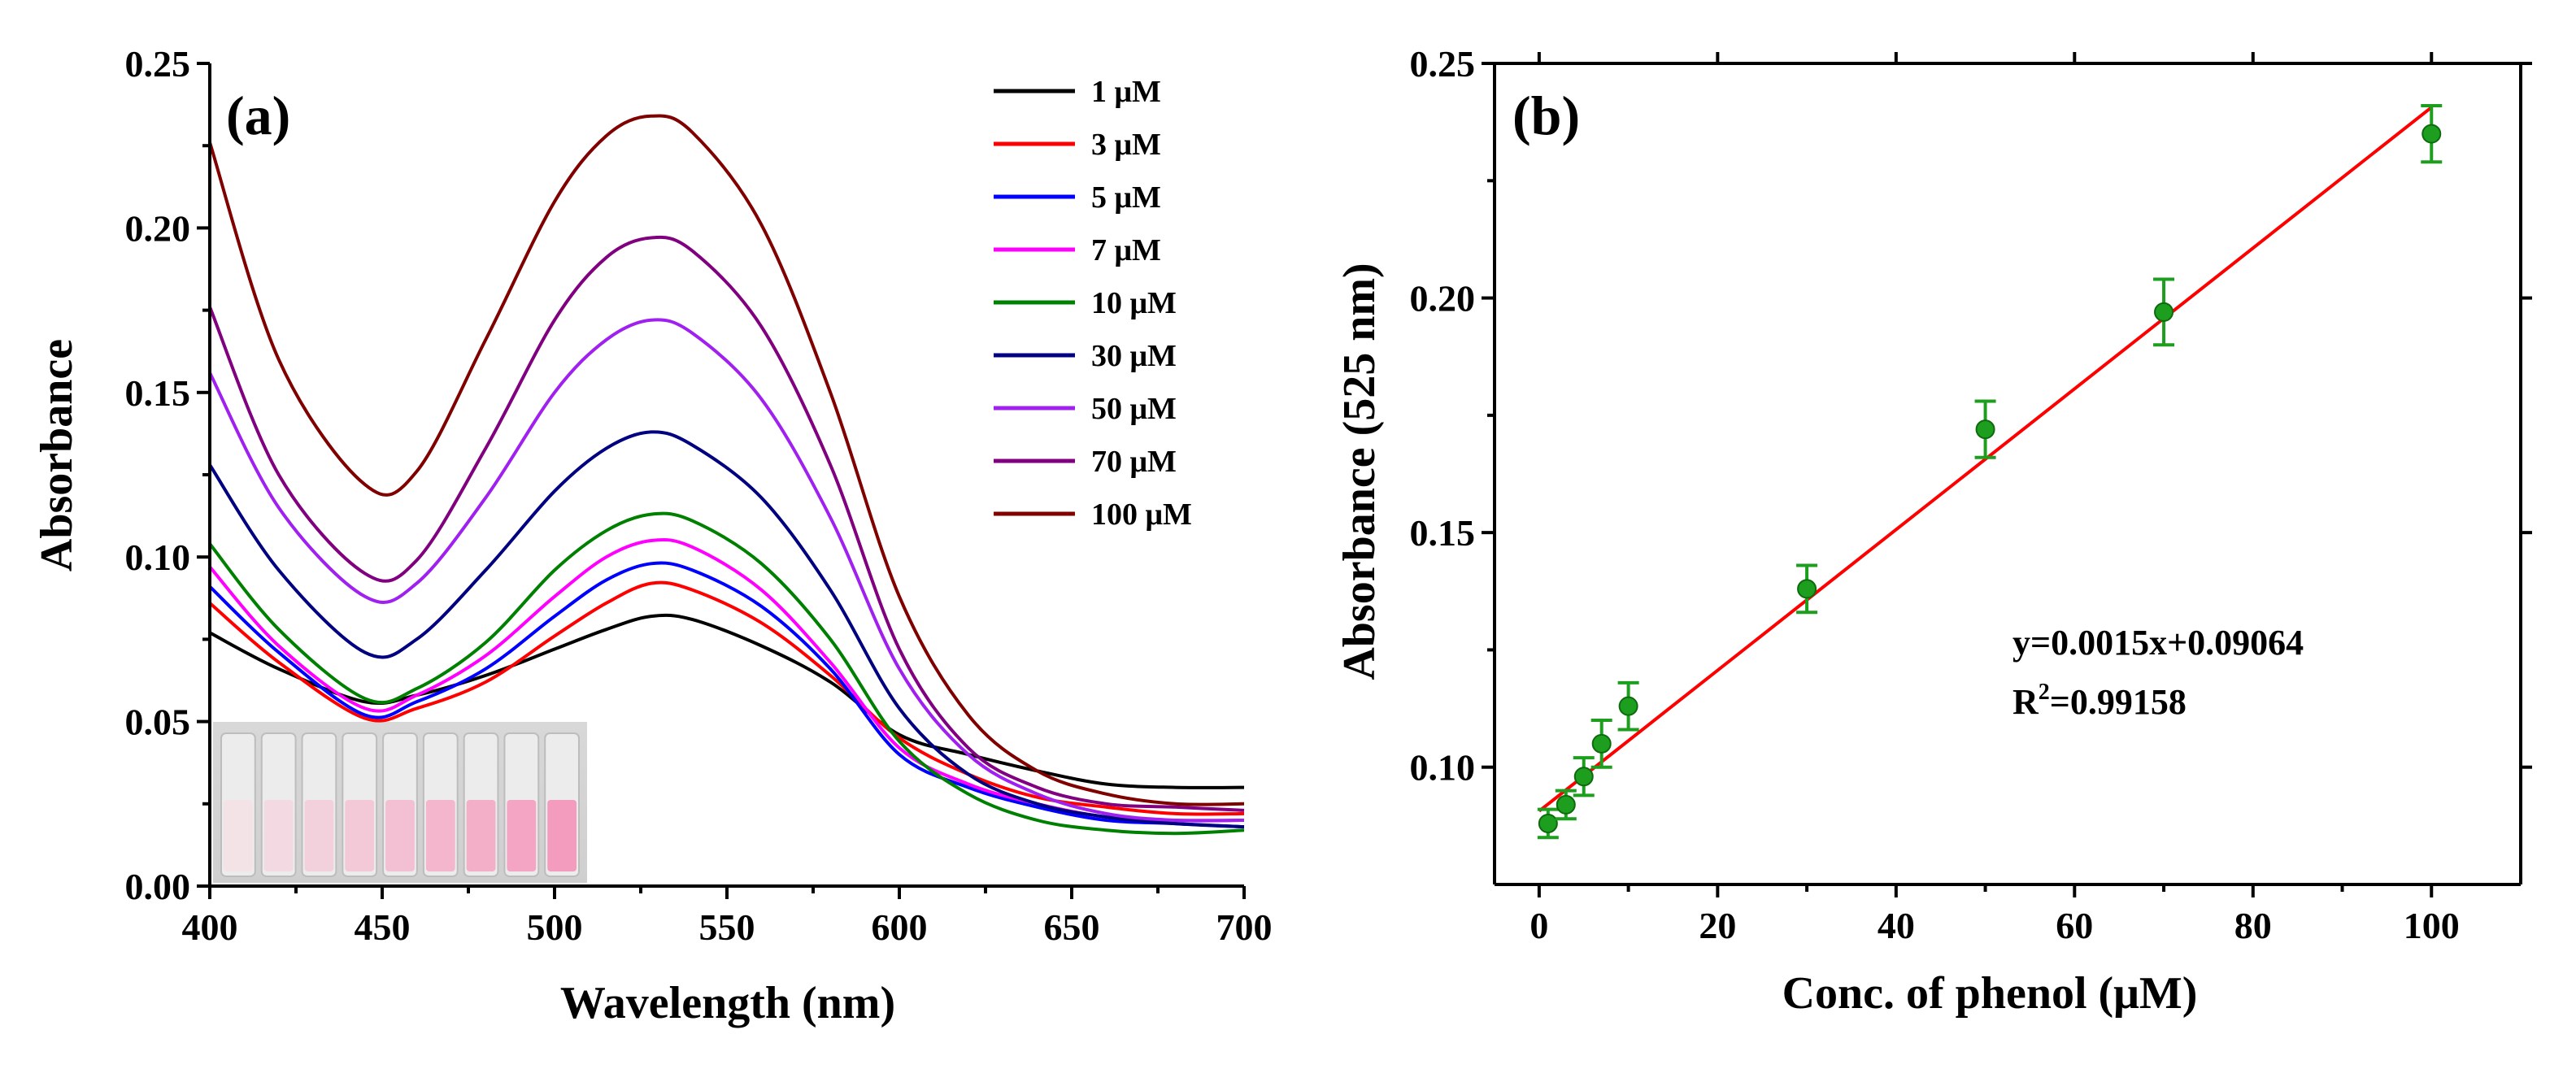 The width and height of the screenshot is (2576, 1069). What do you see at coordinates (1142, 515) in the screenshot?
I see `legend-label: 100 μM` at bounding box center [1142, 515].